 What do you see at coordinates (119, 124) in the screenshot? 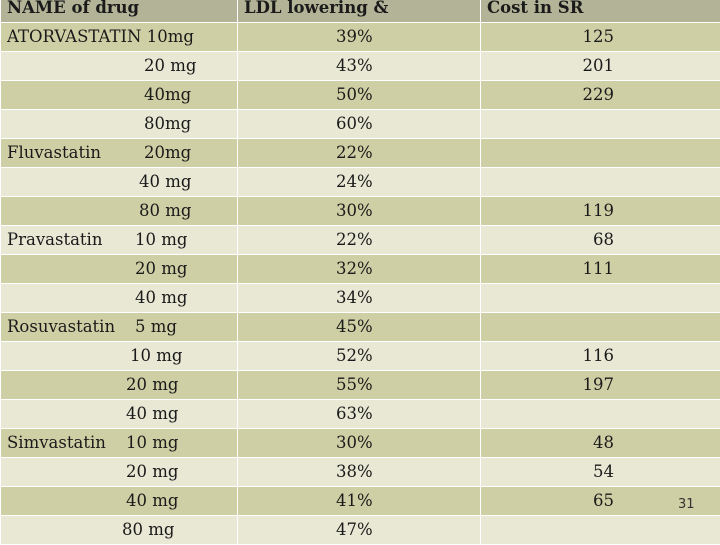
I see `drug-cell: 80mg` at bounding box center [119, 124].